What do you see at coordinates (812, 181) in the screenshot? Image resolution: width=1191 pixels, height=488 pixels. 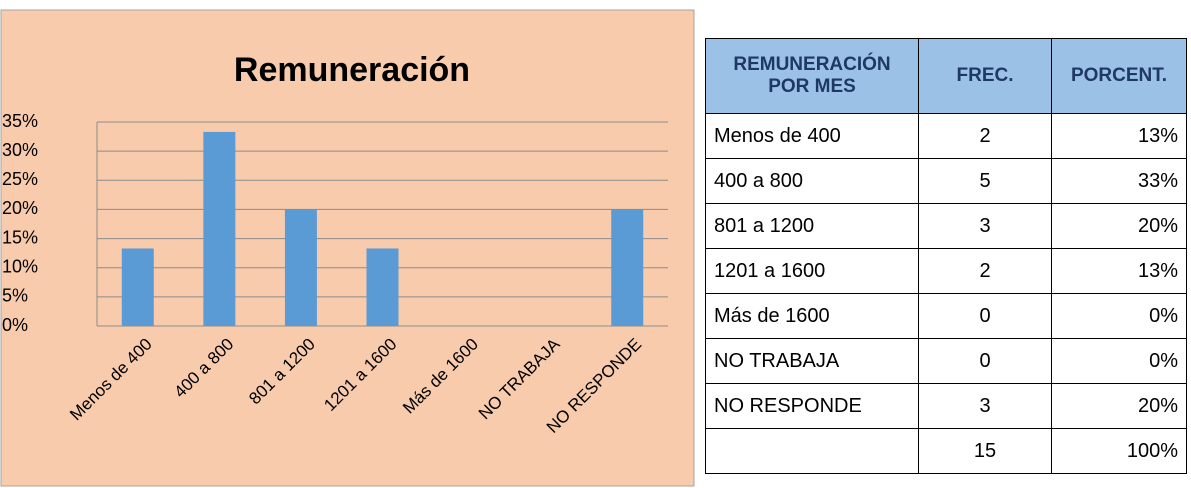 I see `table-cell: 400 a 800` at bounding box center [812, 181].